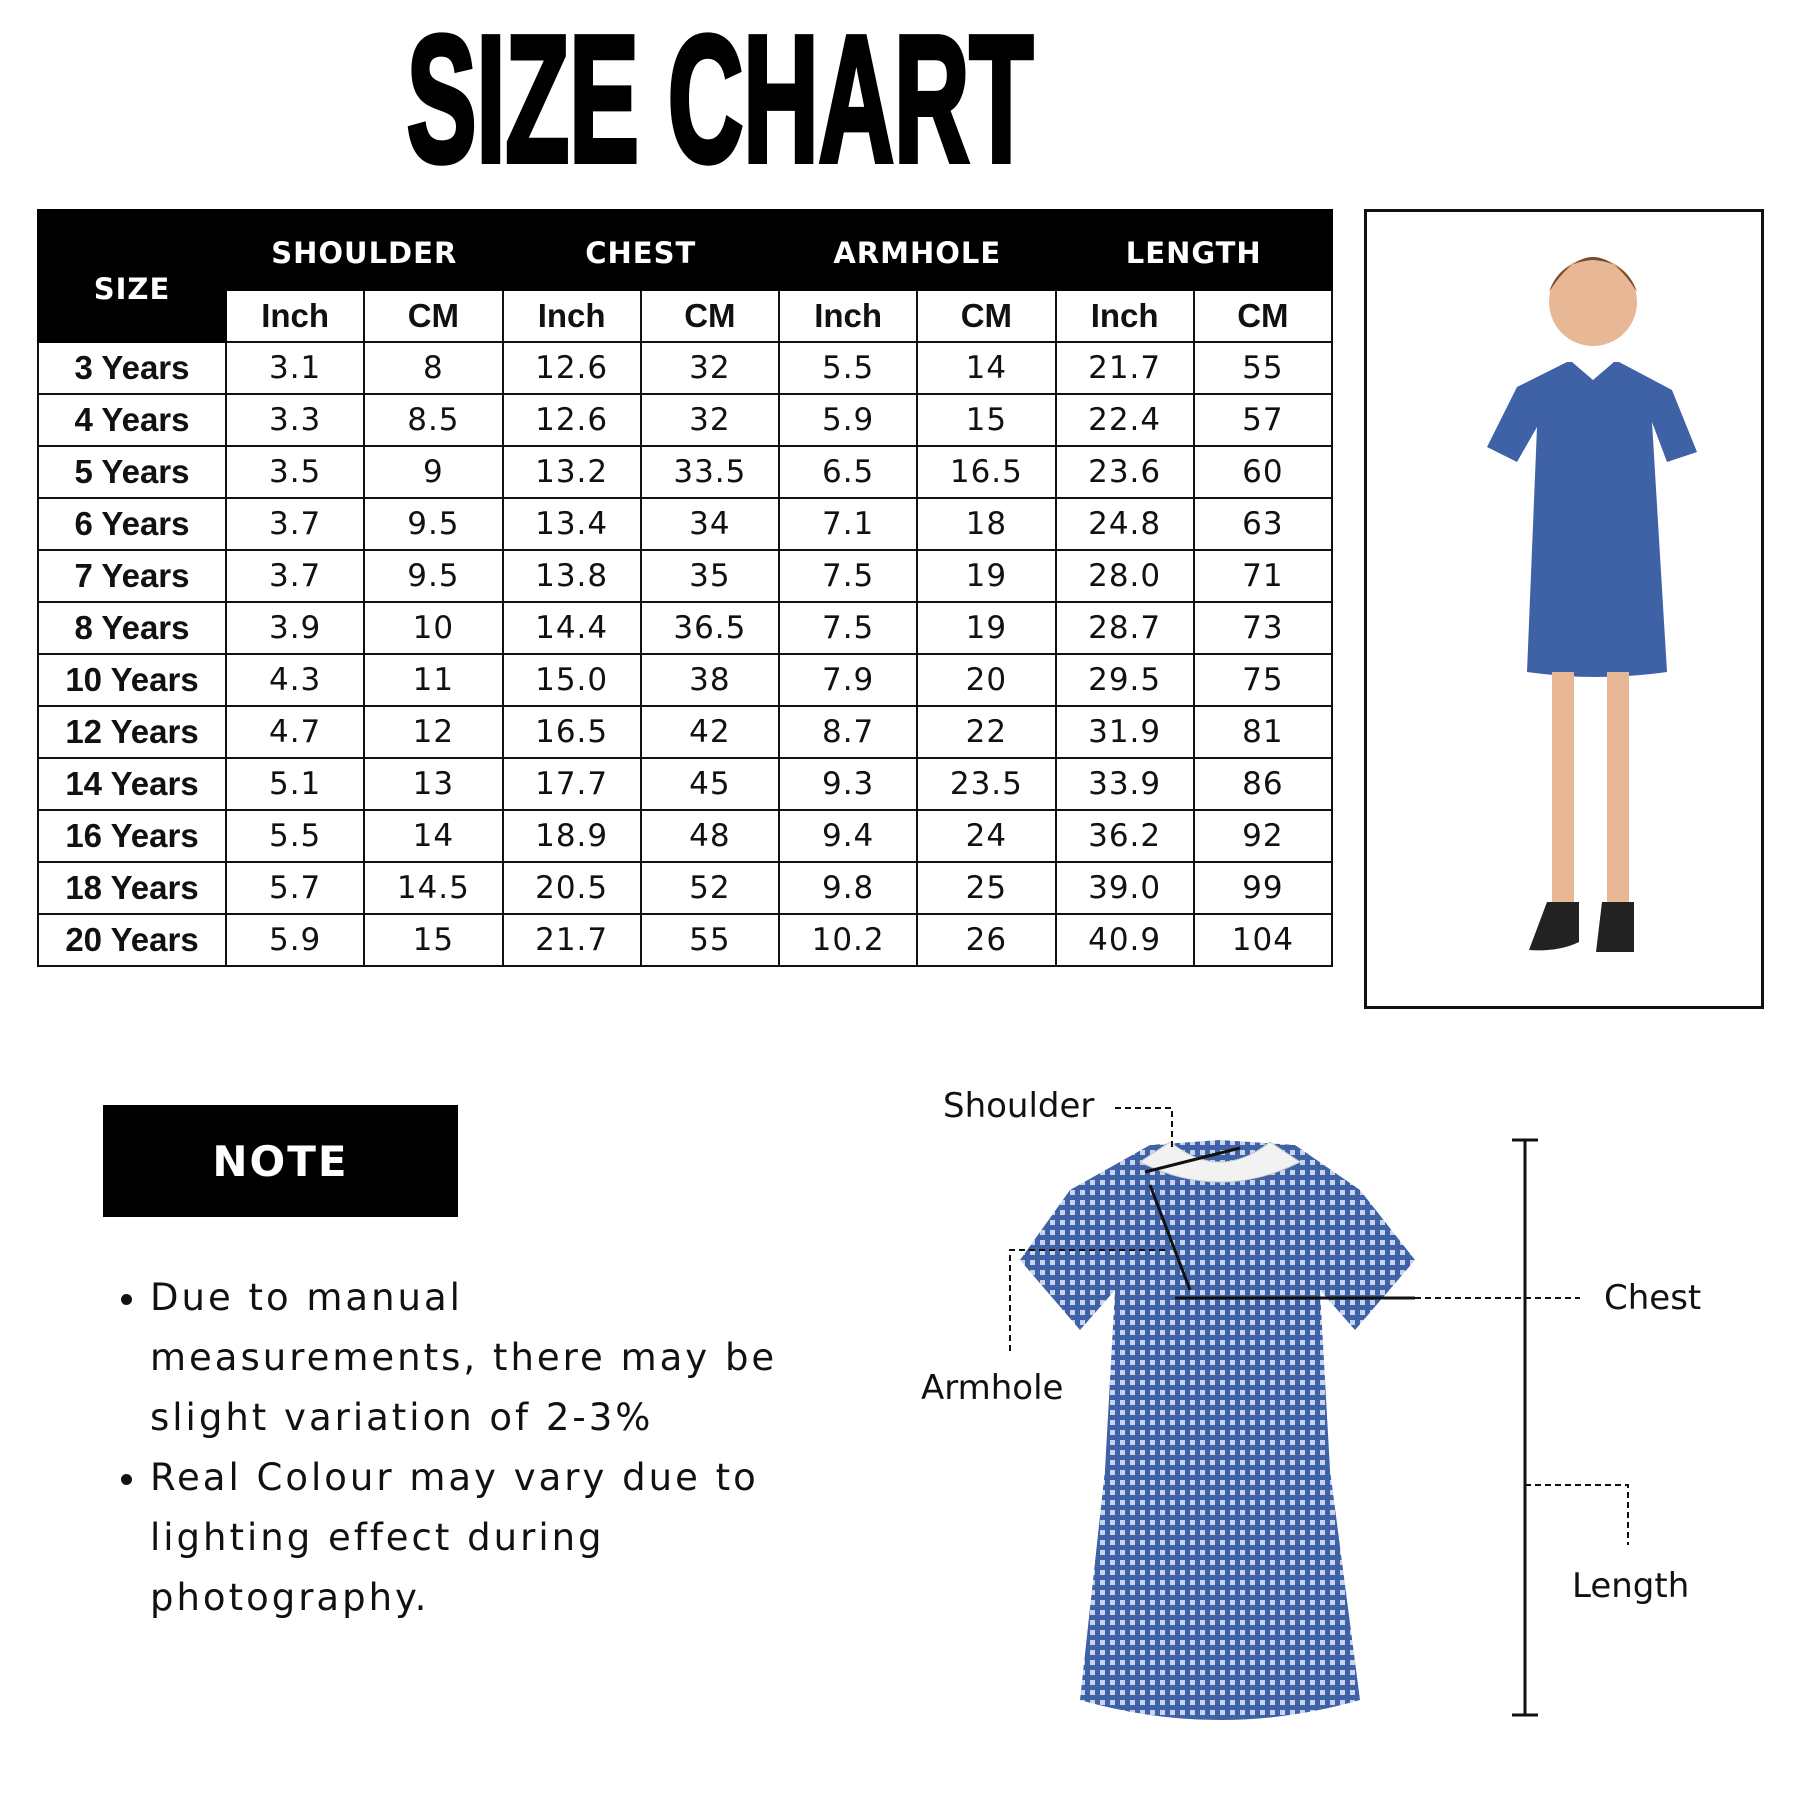 The width and height of the screenshot is (1800, 1800). I want to click on table-row: 6 Years 3.7 9.5 13.4 34 7.1 18 24.8 63, so click(685, 524).